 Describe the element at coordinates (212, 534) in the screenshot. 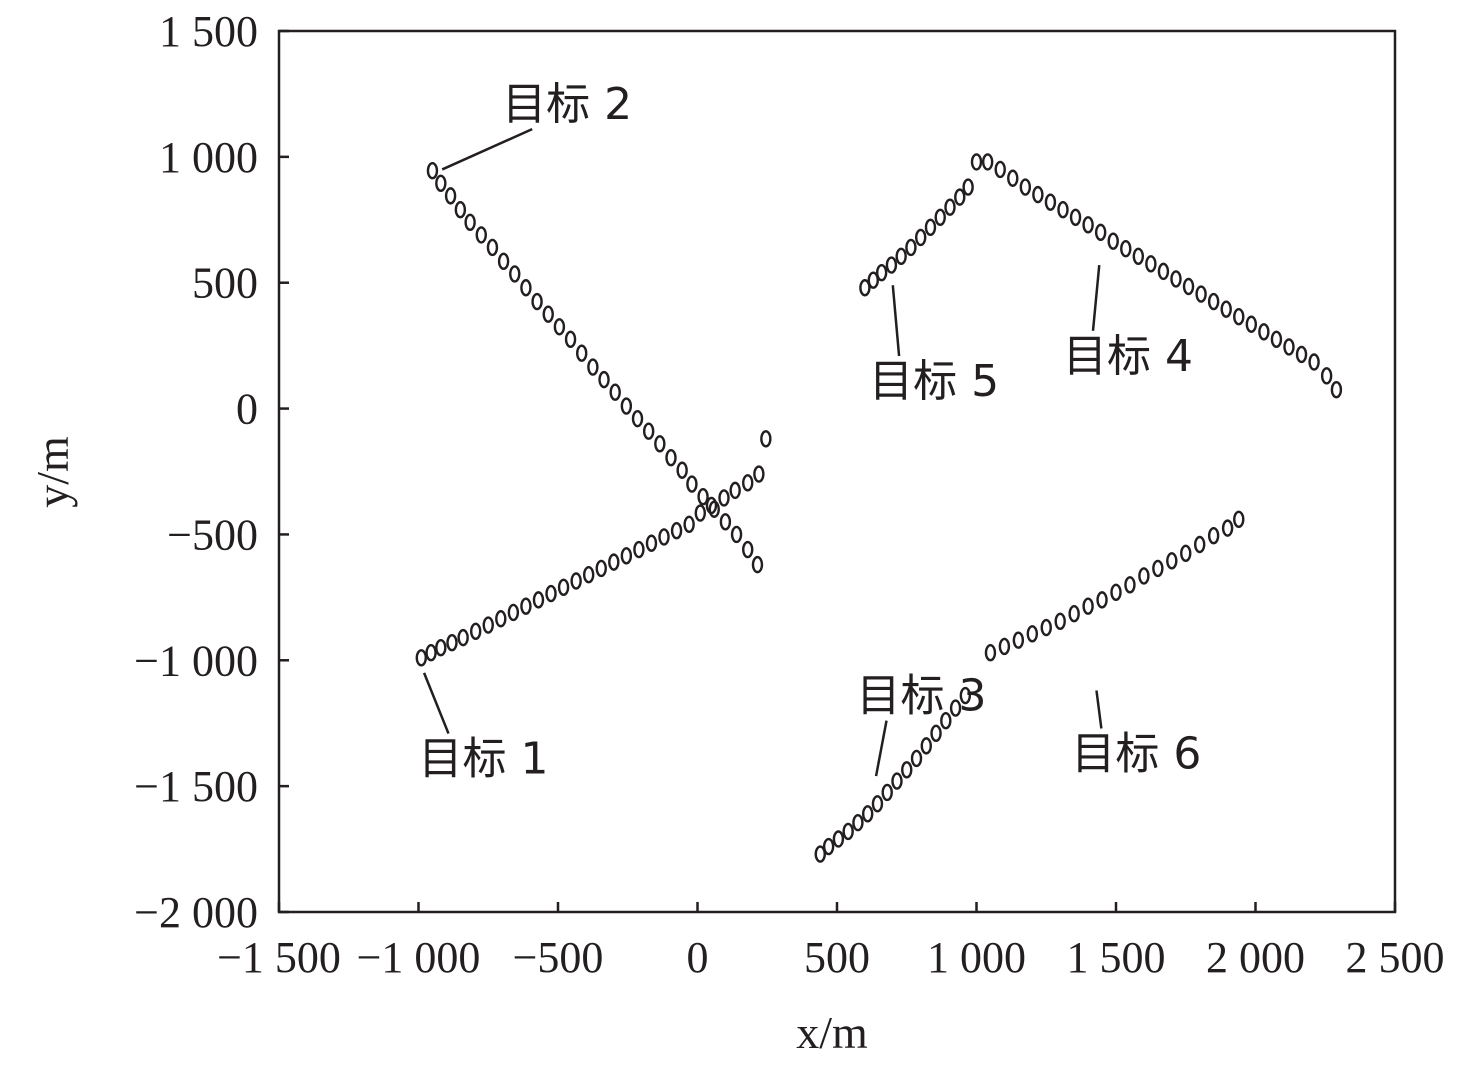

I see `y-tick-label: −500` at that location.